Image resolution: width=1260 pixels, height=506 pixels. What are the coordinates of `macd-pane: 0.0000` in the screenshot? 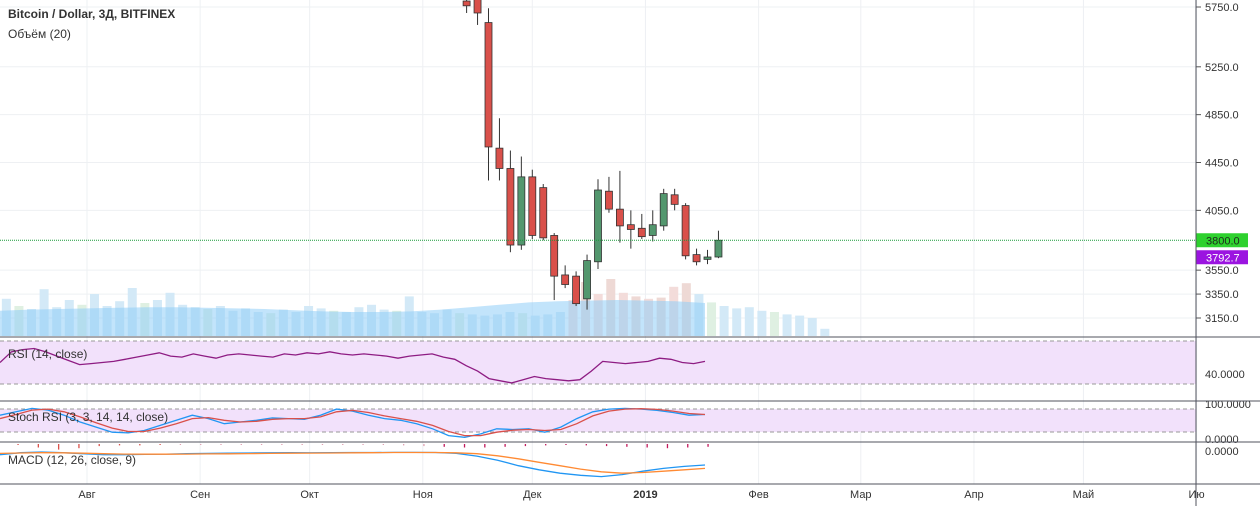 It's located at (619, 461).